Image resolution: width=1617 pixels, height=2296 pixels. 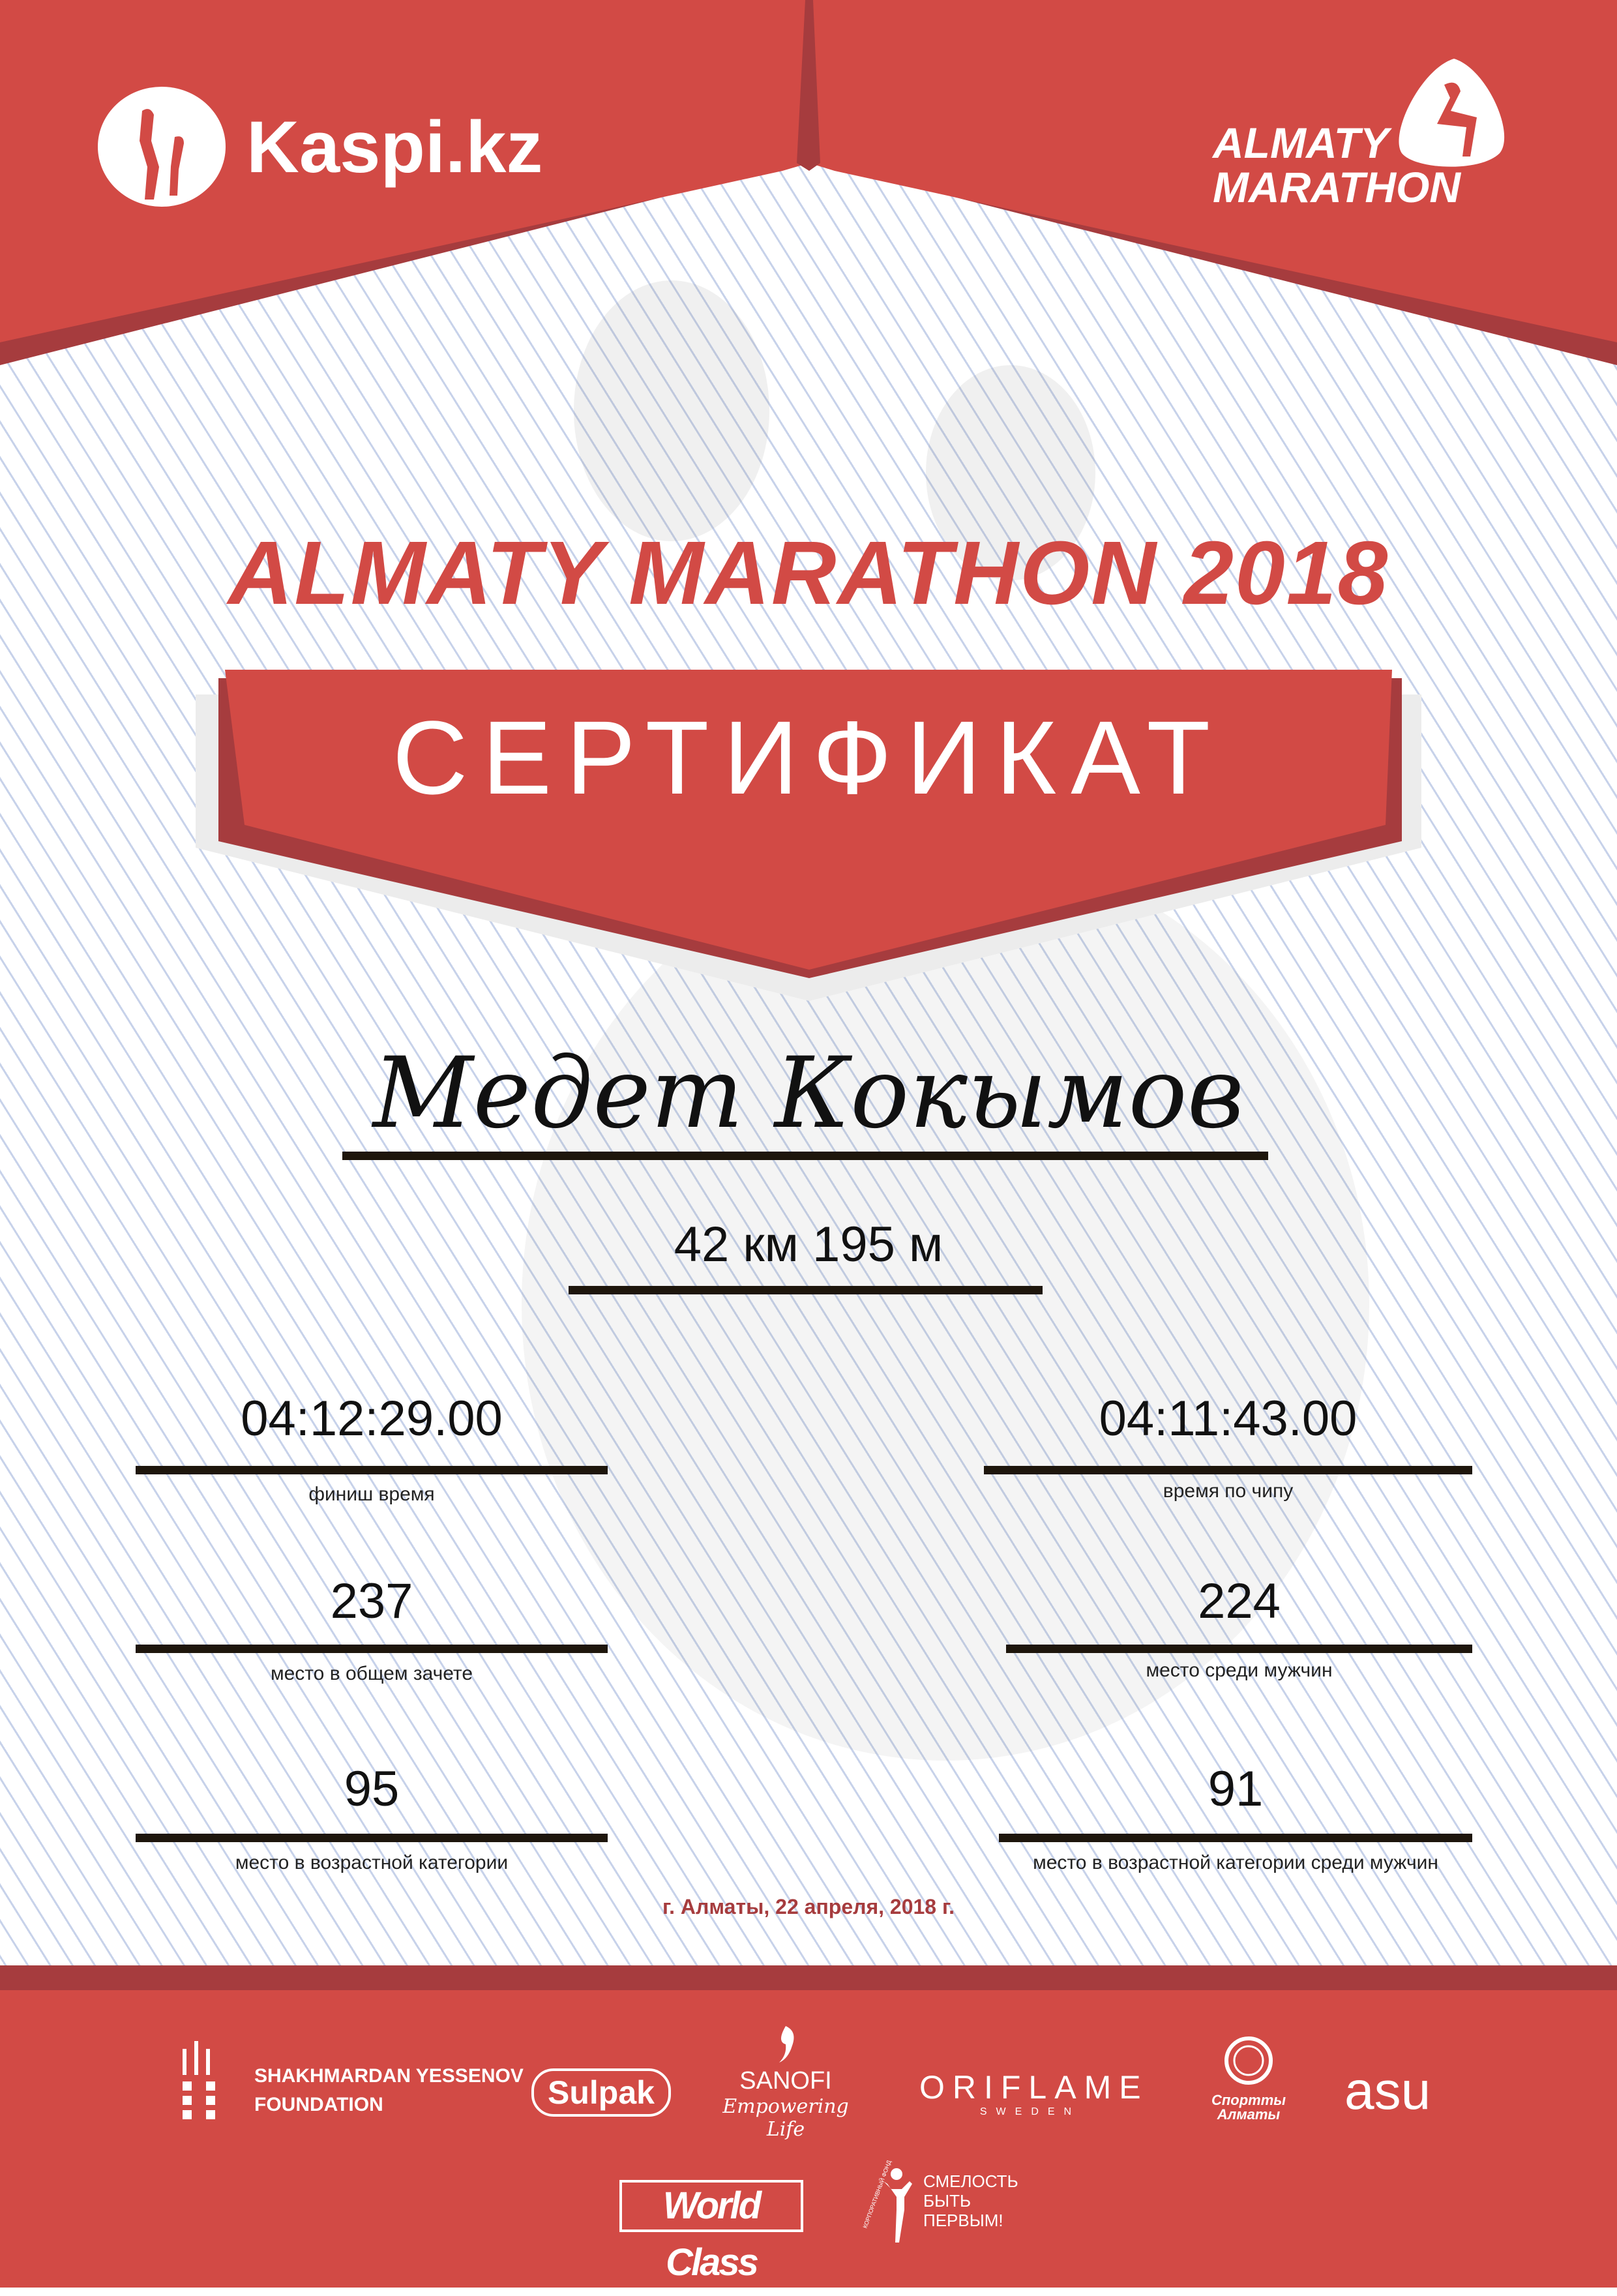 What do you see at coordinates (1236, 1789) in the screenshot?
I see `age-men-place-value: 91` at bounding box center [1236, 1789].